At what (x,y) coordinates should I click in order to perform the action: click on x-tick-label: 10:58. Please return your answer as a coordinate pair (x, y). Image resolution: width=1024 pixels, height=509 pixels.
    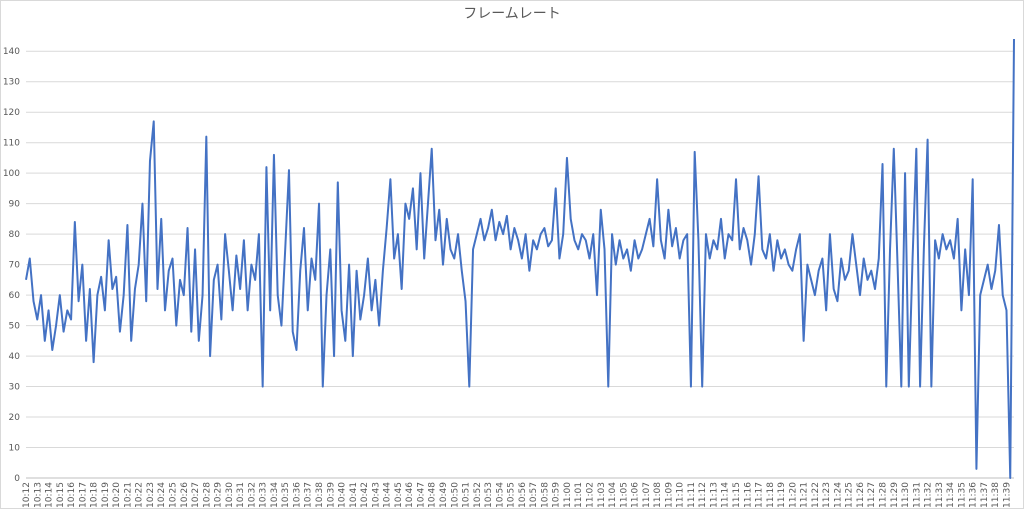
    Looking at the image, I should click on (545, 495).